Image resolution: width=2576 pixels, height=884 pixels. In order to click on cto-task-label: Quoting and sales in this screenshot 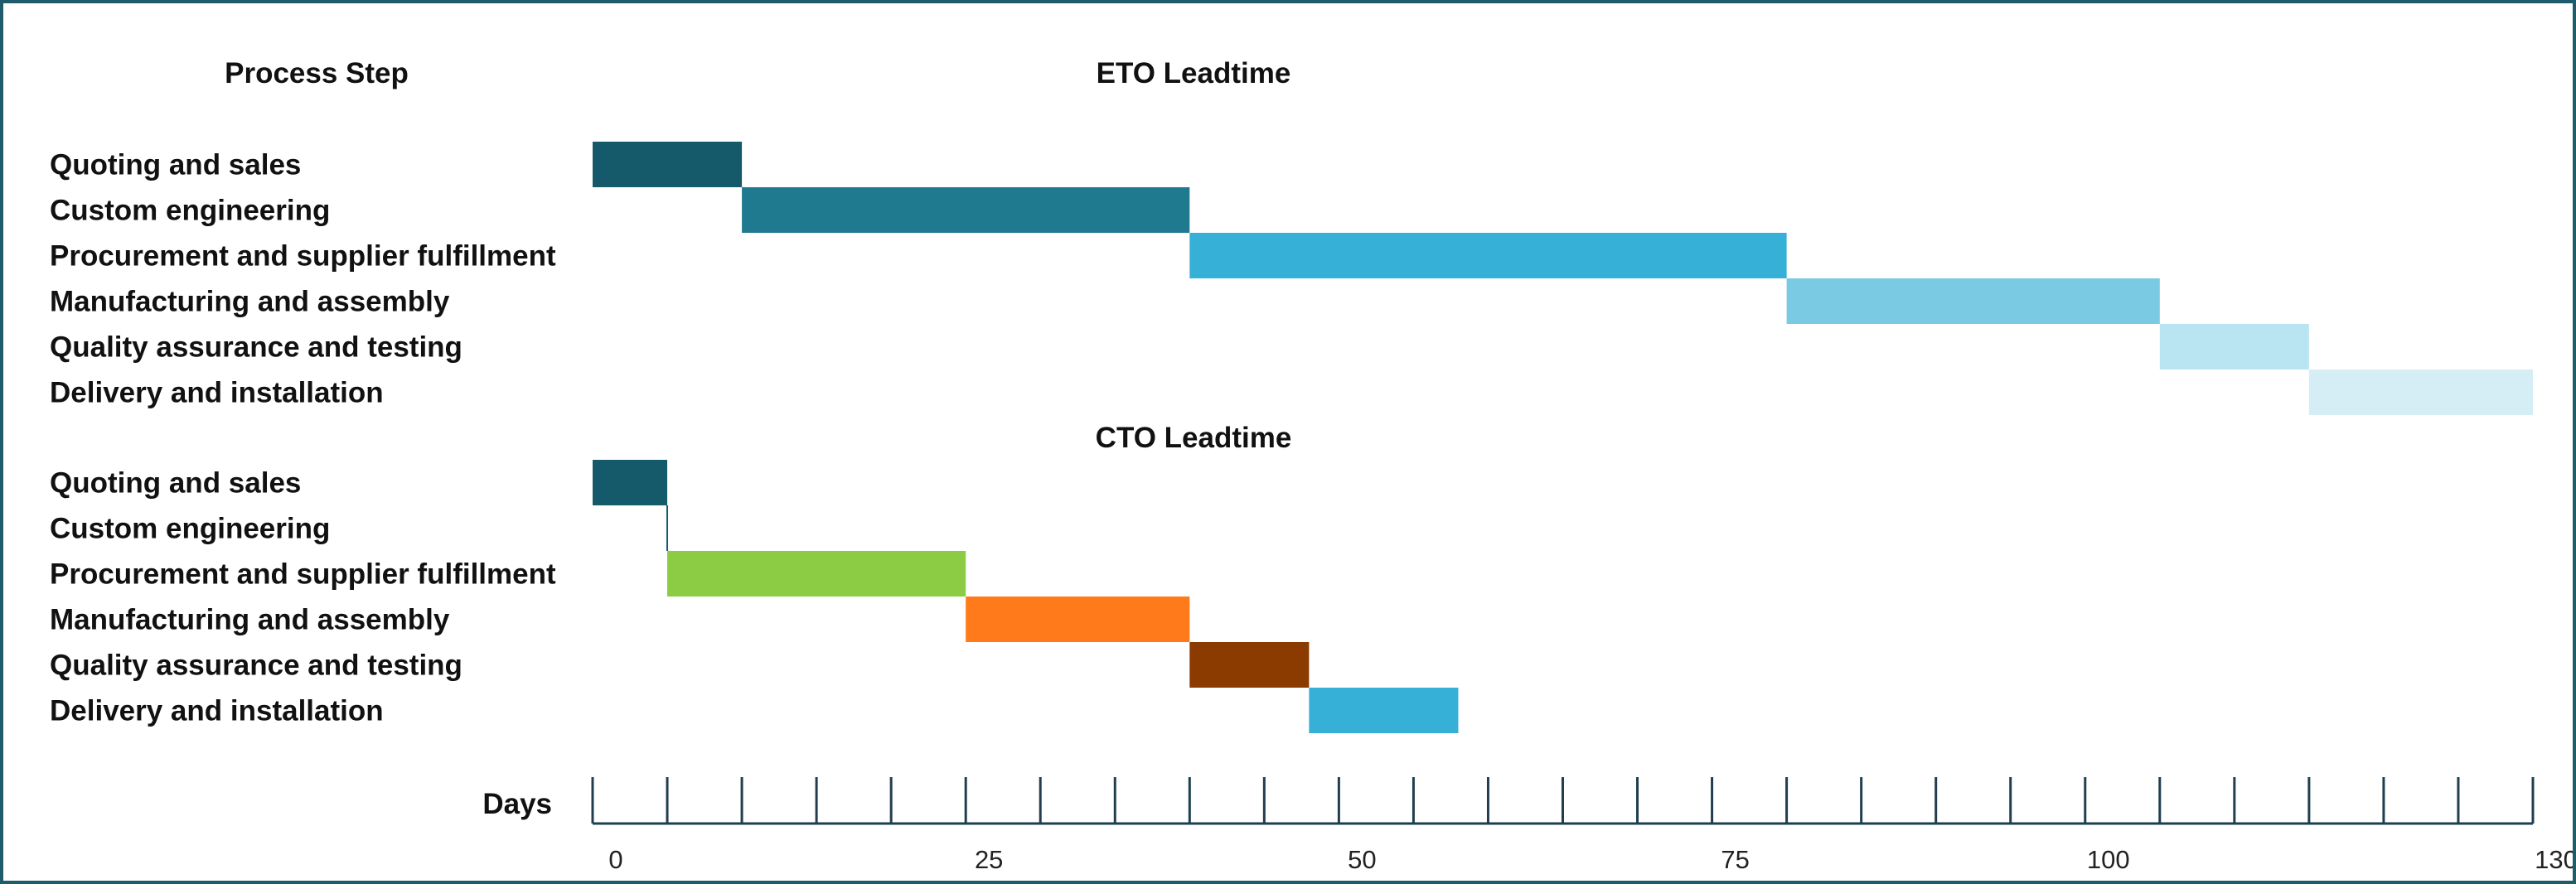, I will do `click(175, 483)`.